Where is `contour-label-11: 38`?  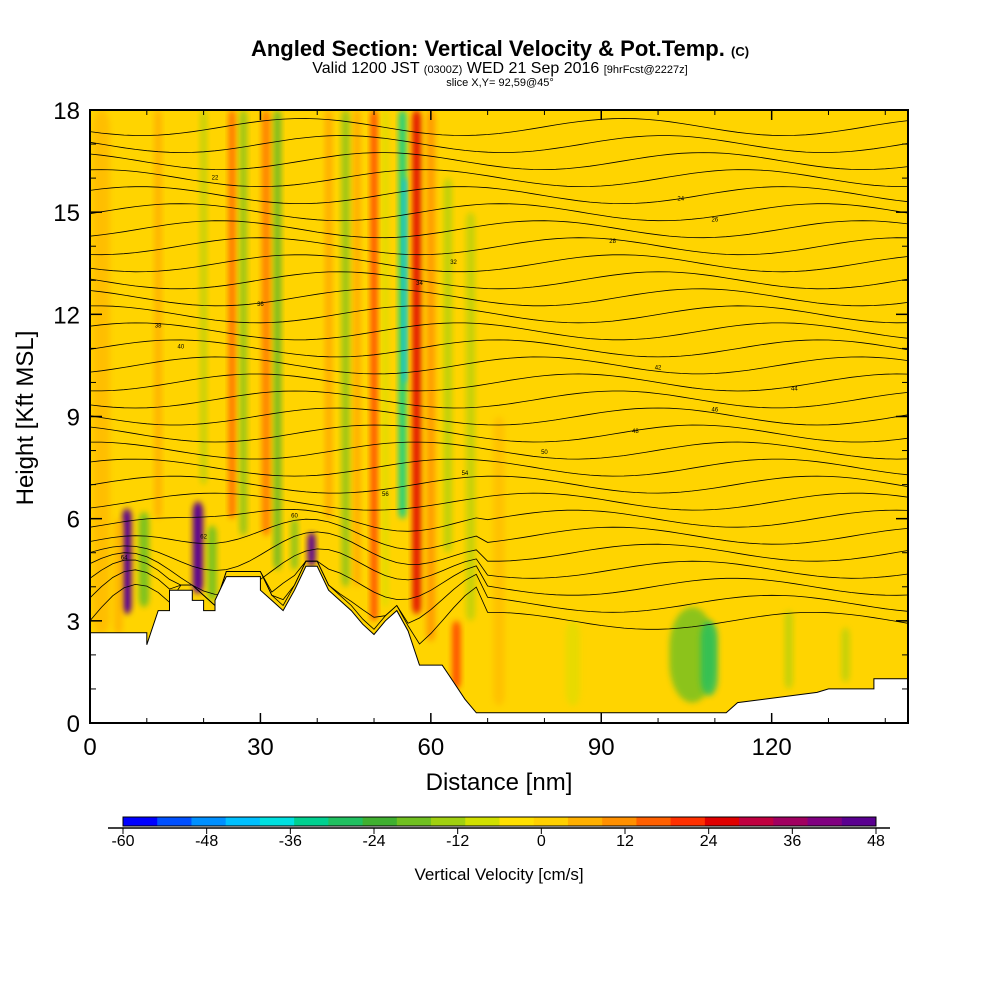
contour-label-11: 38 is located at coordinates (158, 326).